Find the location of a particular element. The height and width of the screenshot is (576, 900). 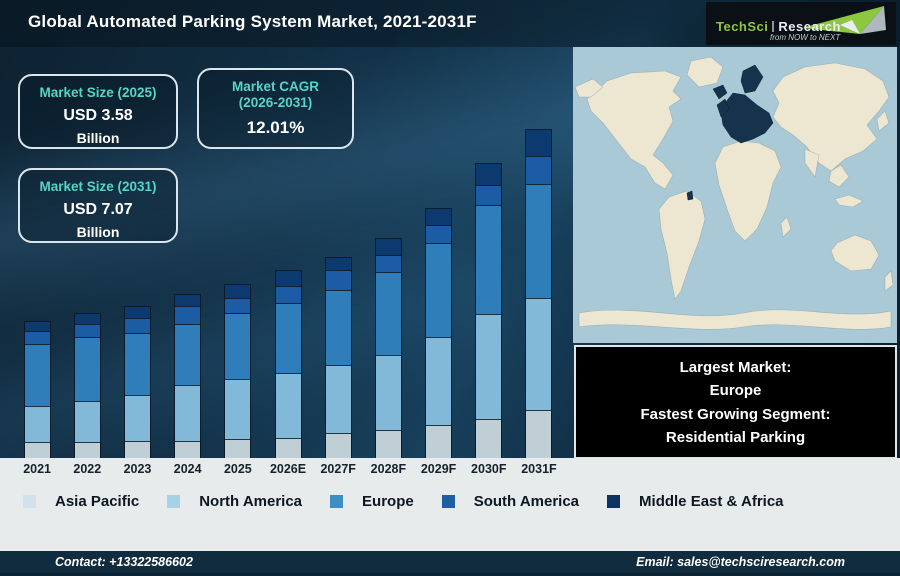

highlight-line: Fastest Growing Segment: is located at coordinates (735, 414).